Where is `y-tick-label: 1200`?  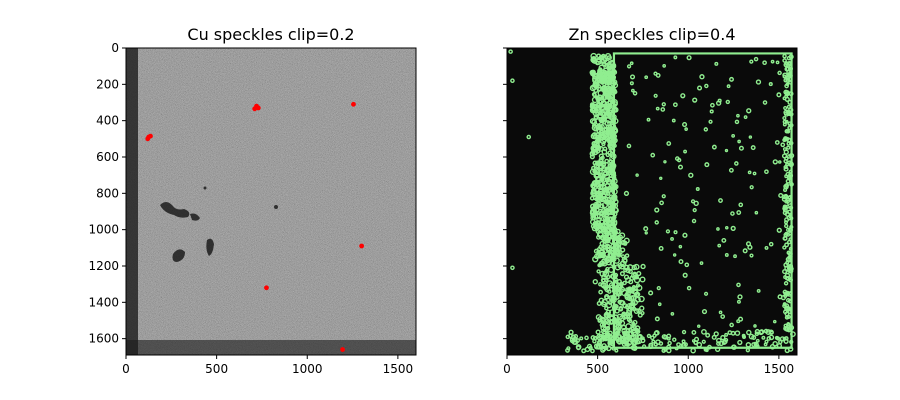
y-tick-label: 1200 is located at coordinates (103, 266).